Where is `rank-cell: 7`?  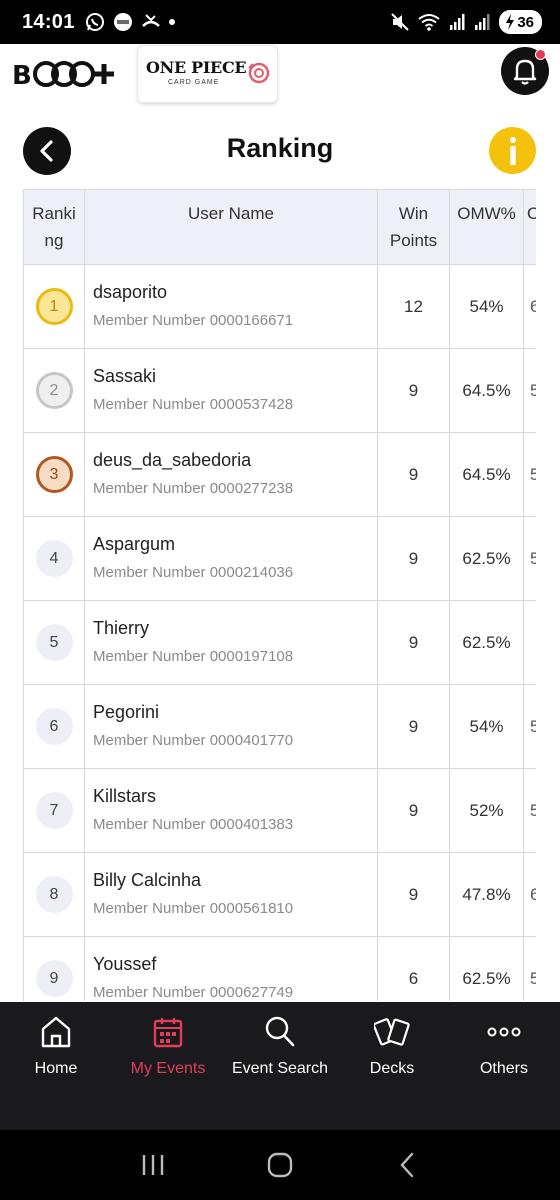 rank-cell: 7 is located at coordinates (54, 810).